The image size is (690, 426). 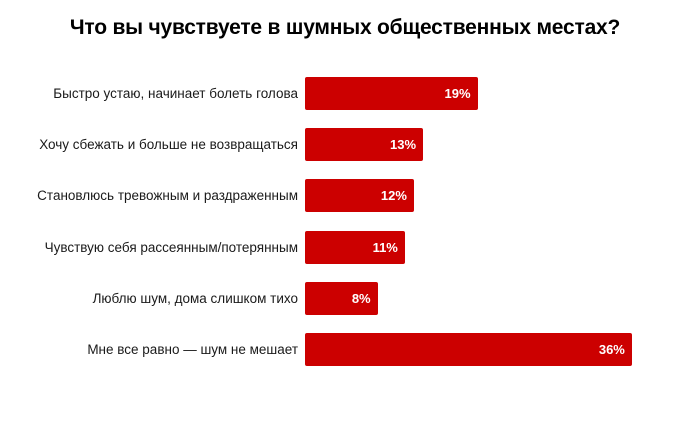 What do you see at coordinates (391, 93) in the screenshot?
I see `bar: 19%` at bounding box center [391, 93].